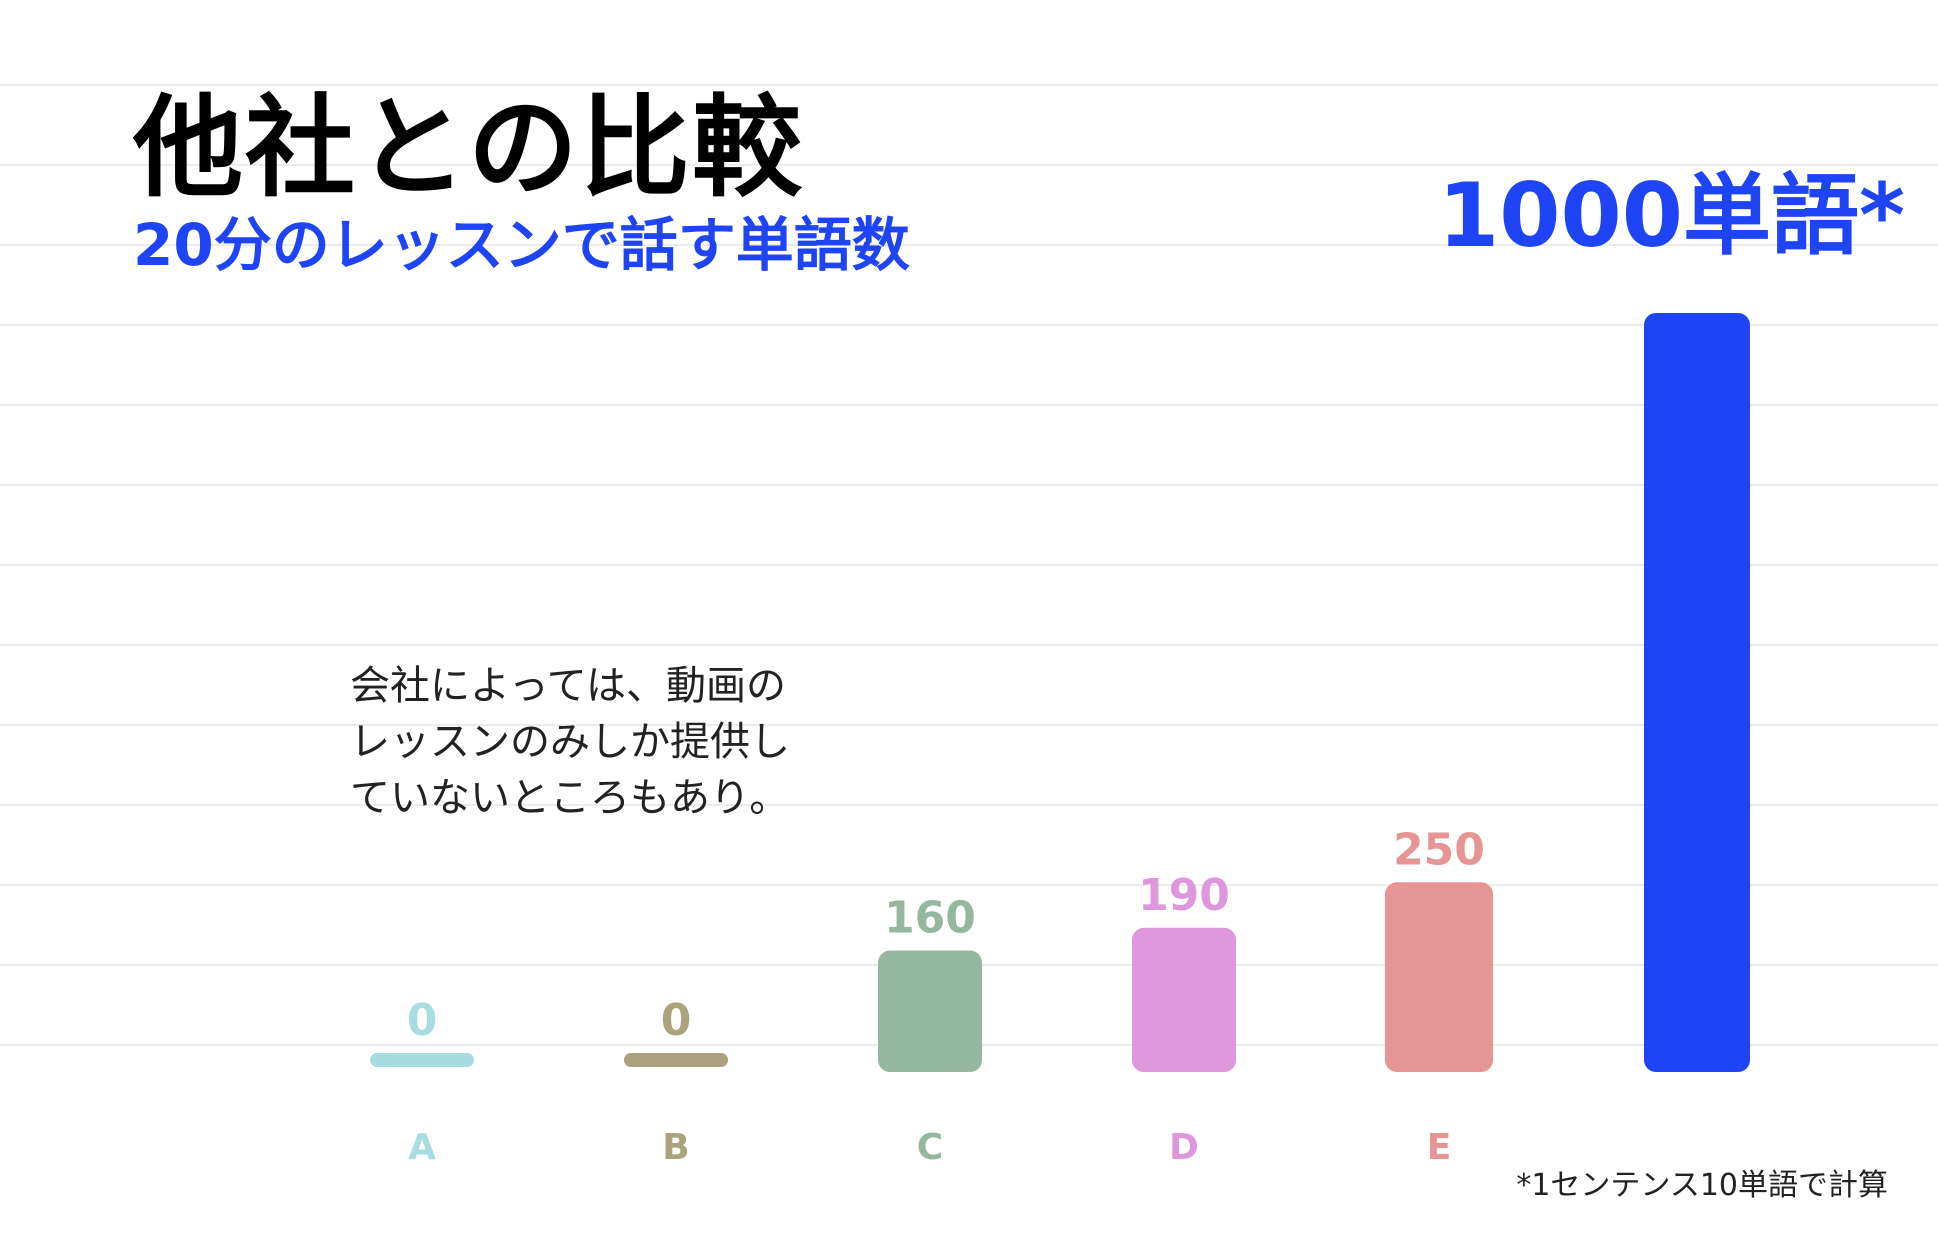 The height and width of the screenshot is (1244, 1938). I want to click on chart-title: 他社との比較, so click(468, 148).